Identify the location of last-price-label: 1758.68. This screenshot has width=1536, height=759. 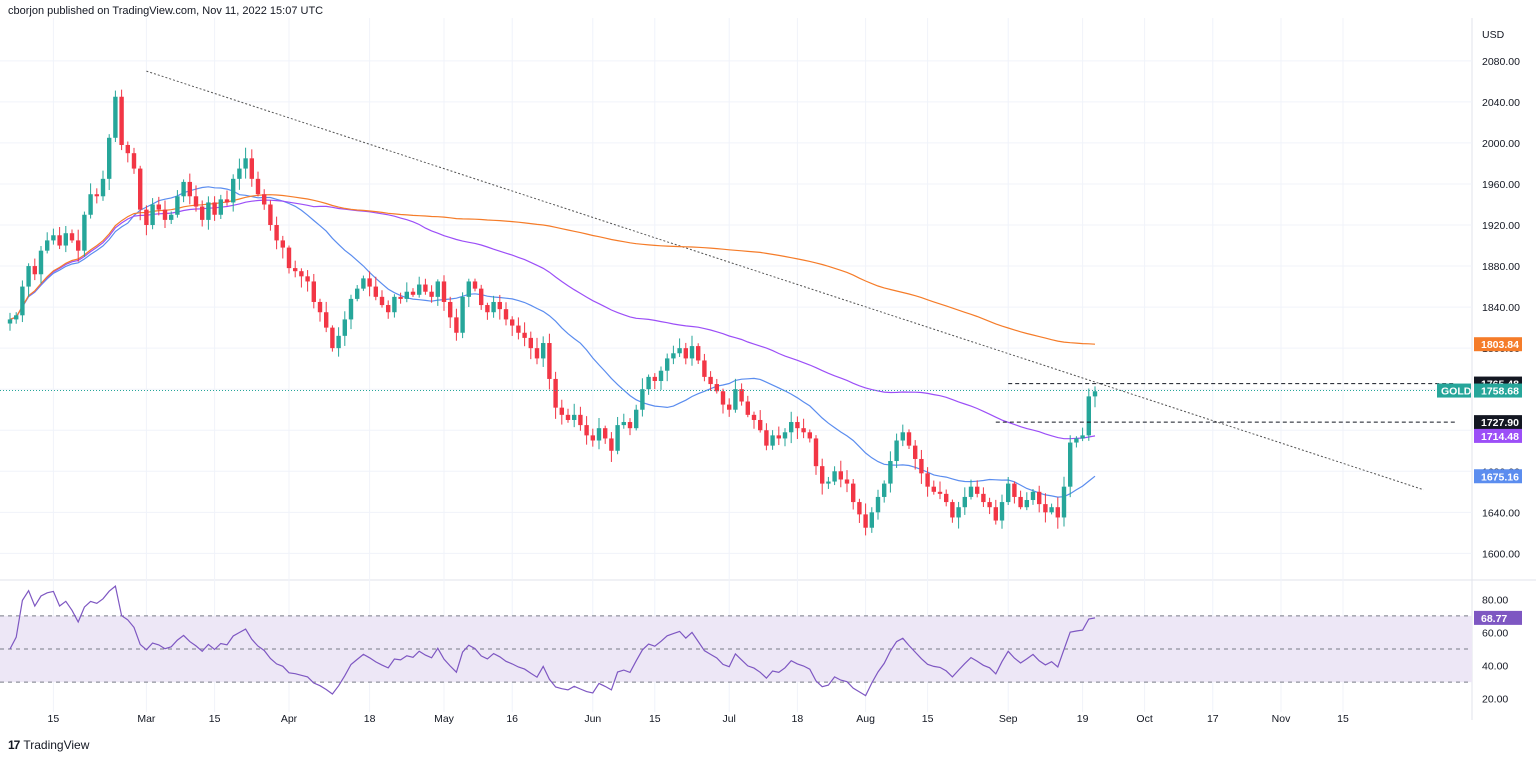
(1500, 392).